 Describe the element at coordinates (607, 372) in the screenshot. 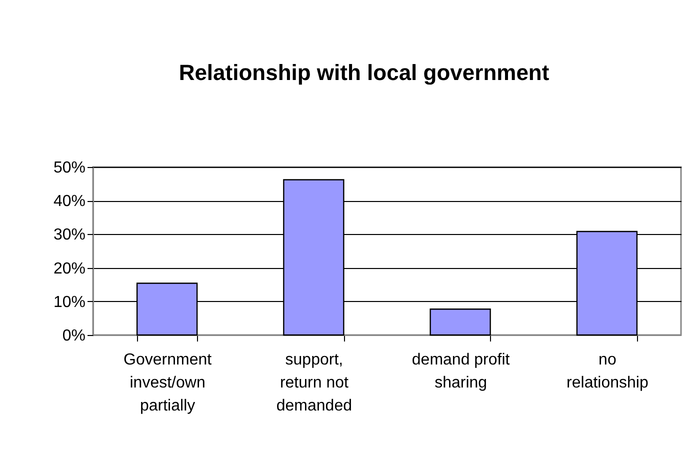

I see `x-tick-label: no relationship` at that location.